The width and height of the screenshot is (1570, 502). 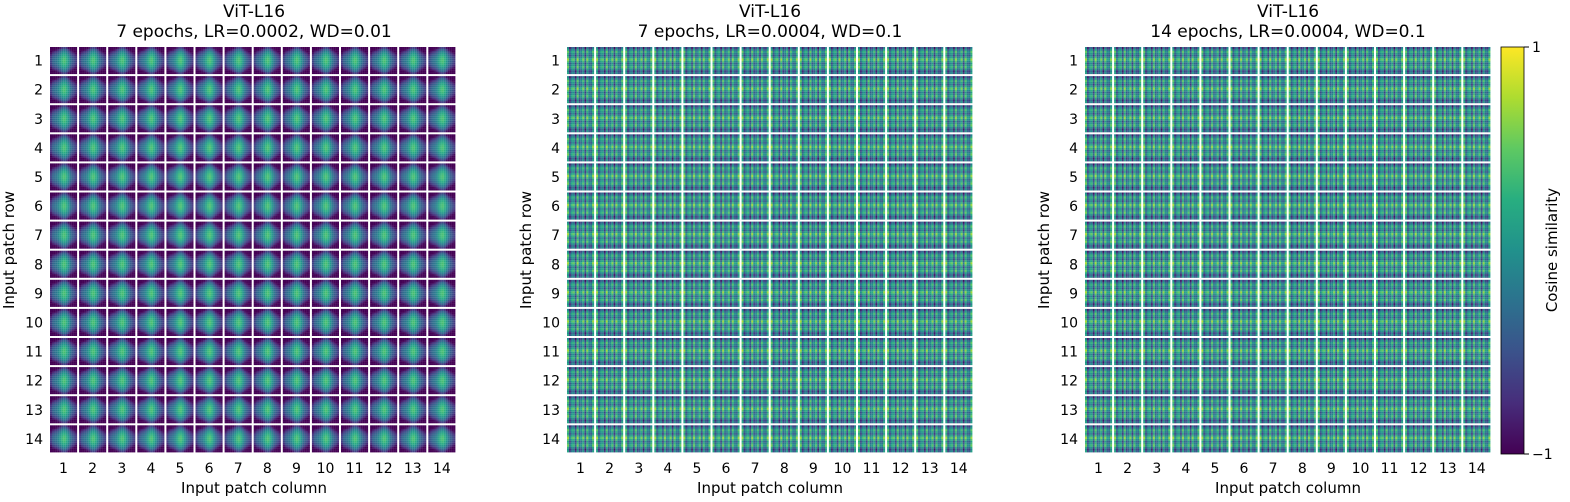 What do you see at coordinates (296, 90) in the screenshot?
I see `panel-1-cell-r2-c9` at bounding box center [296, 90].